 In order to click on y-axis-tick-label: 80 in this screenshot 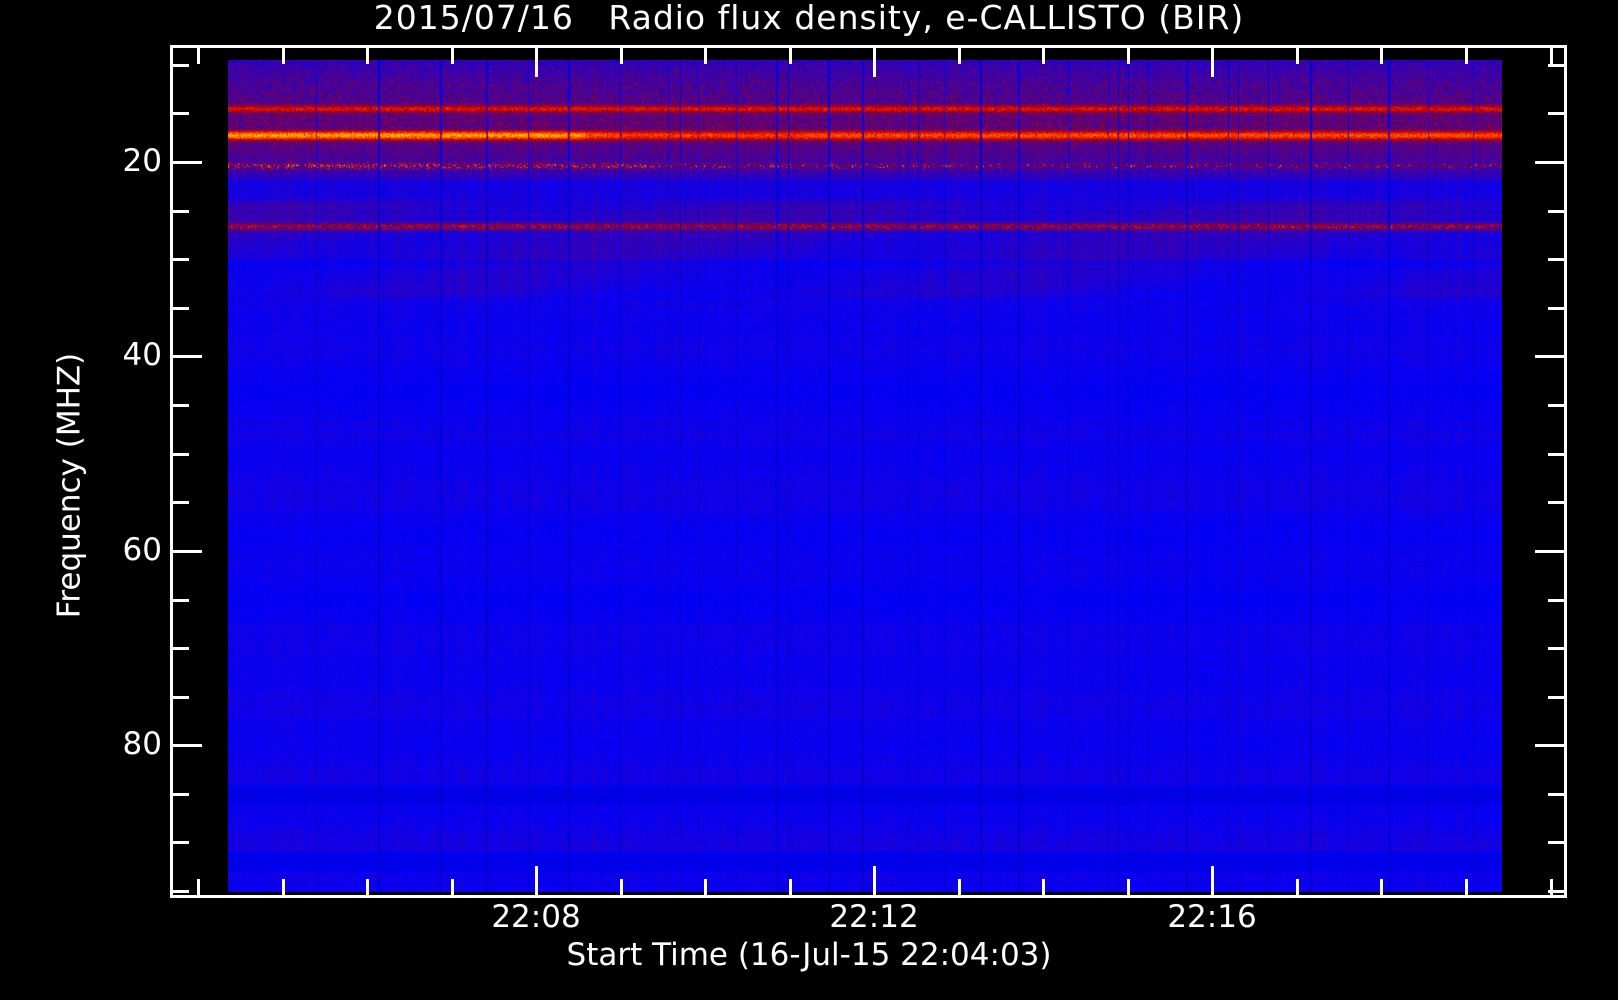, I will do `click(142, 744)`.